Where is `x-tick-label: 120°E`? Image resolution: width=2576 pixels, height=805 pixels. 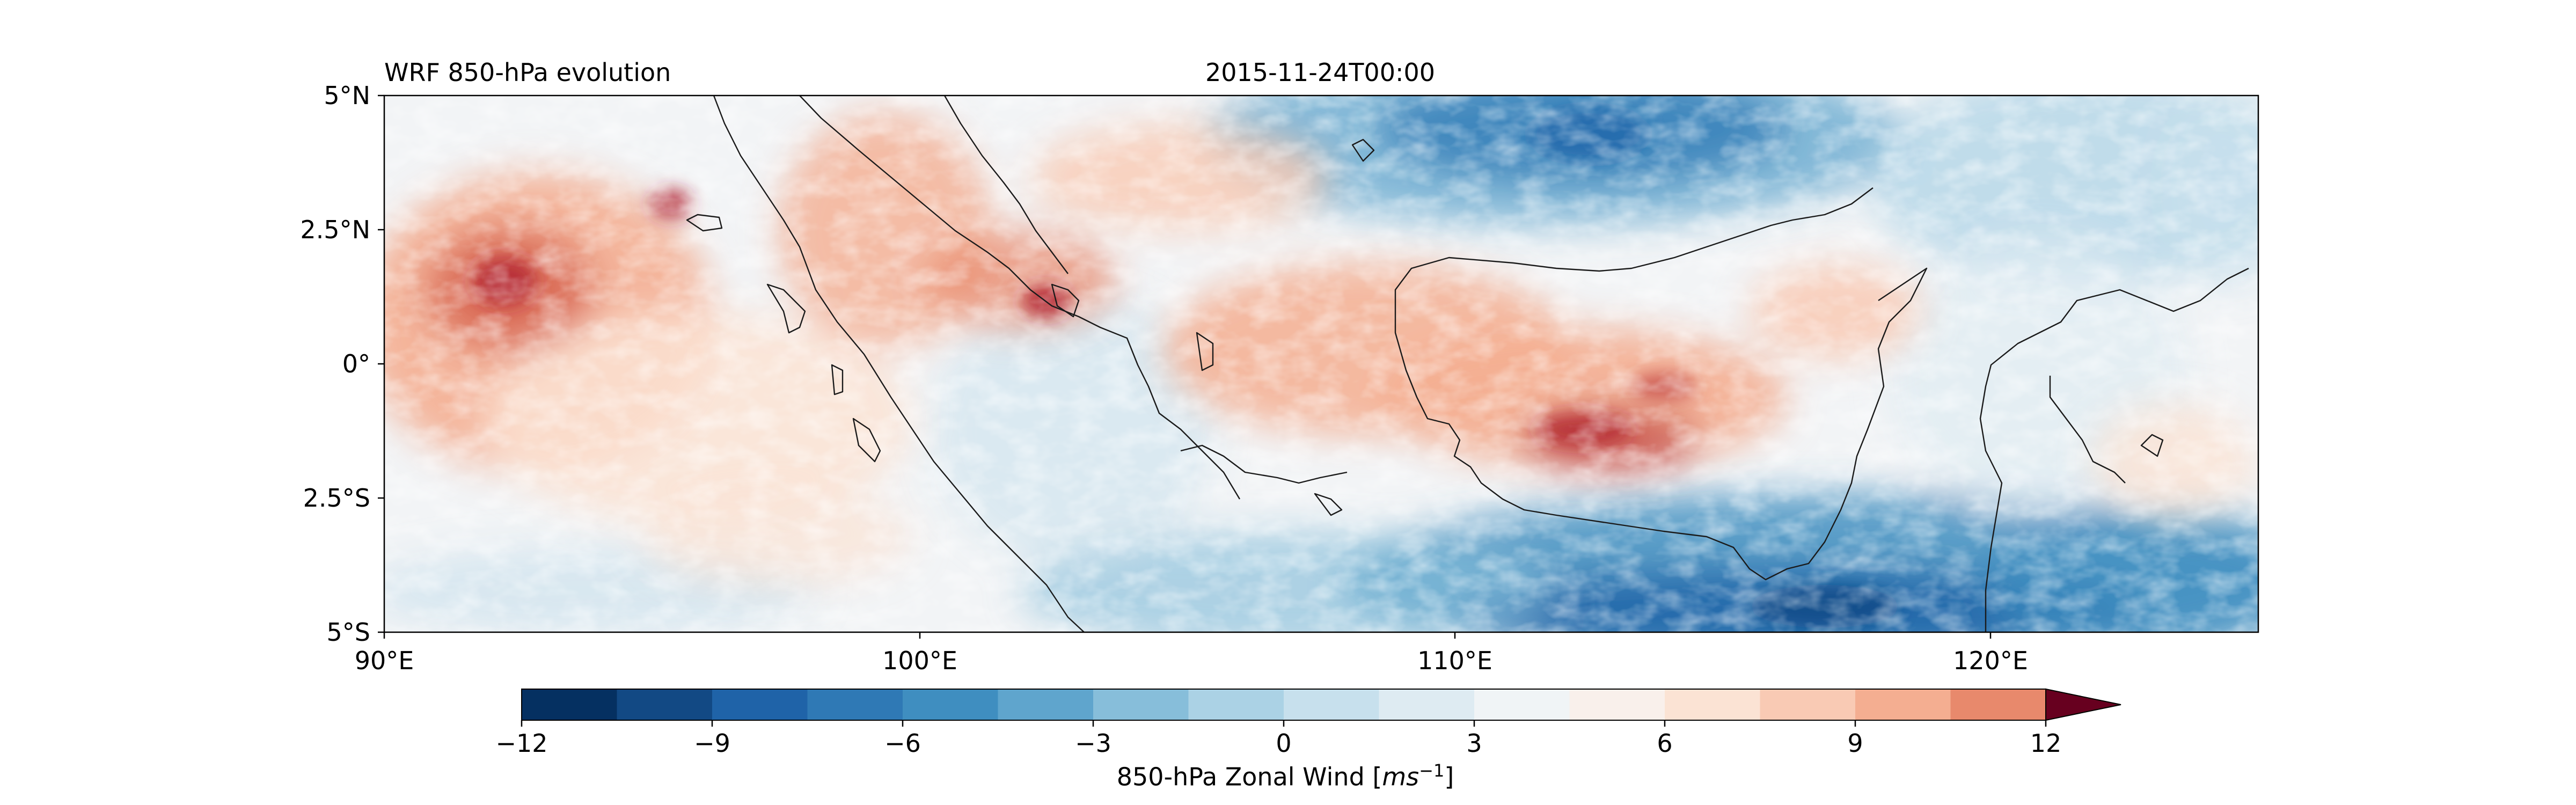
x-tick-label: 120°E is located at coordinates (1990, 660).